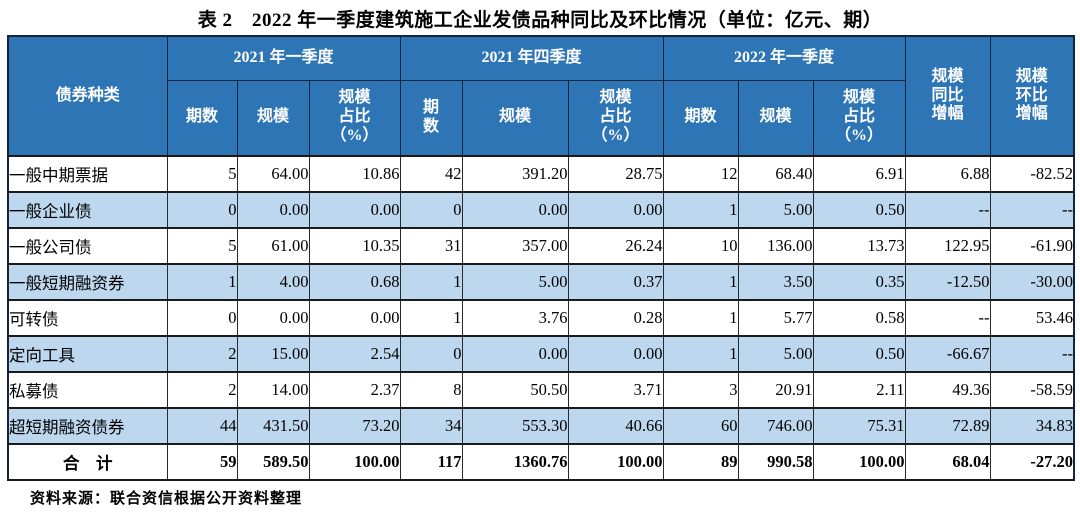 The width and height of the screenshot is (1080, 515). I want to click on value-cell: 59, so click(202, 462).